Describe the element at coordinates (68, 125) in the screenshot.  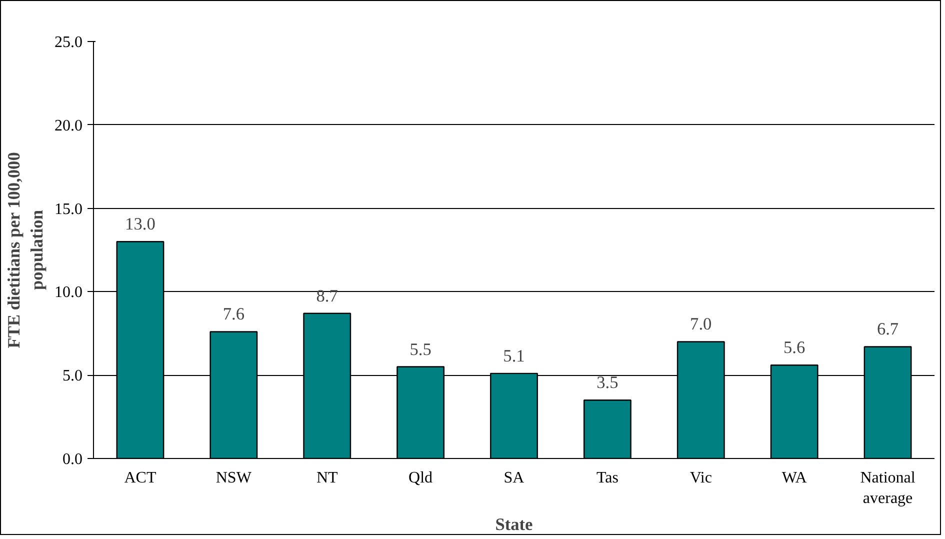
I see `y-tick-label: 20.0` at that location.